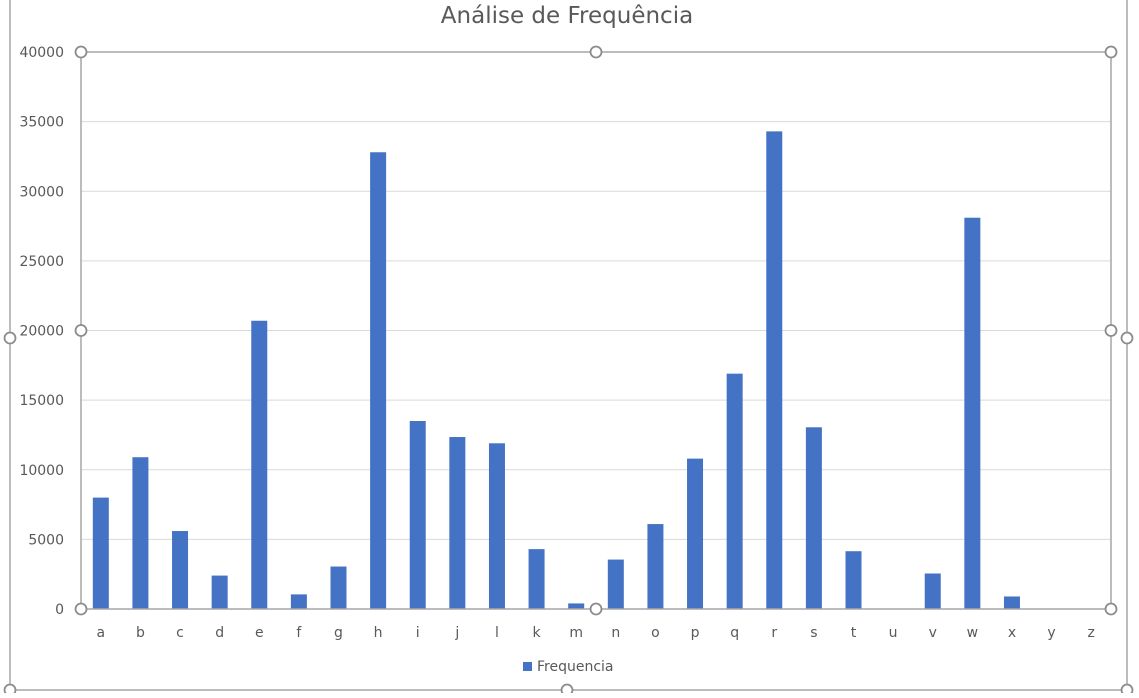 Image resolution: width=1139 pixels, height=698 pixels. I want to click on bar-l, so click(496, 526).